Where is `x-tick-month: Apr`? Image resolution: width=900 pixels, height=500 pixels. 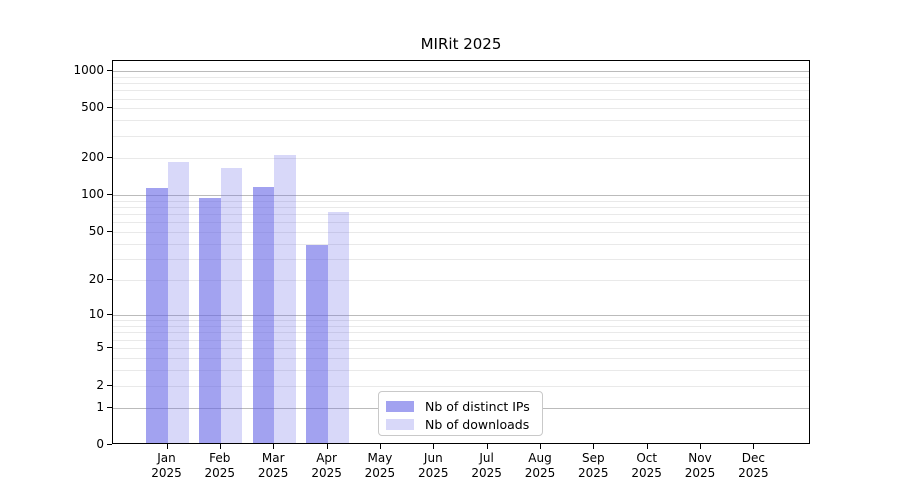 x-tick-month: Apr is located at coordinates (326, 458).